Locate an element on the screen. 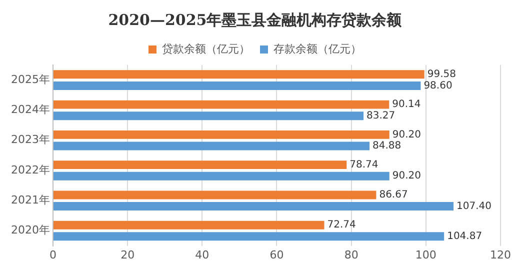 The height and width of the screenshot is (273, 522). x-tick-label: 120 is located at coordinates (500, 255).